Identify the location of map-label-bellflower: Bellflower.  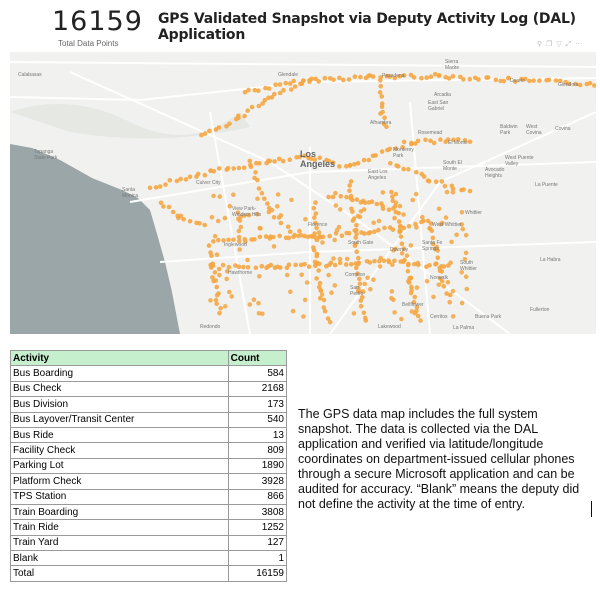
(413, 305).